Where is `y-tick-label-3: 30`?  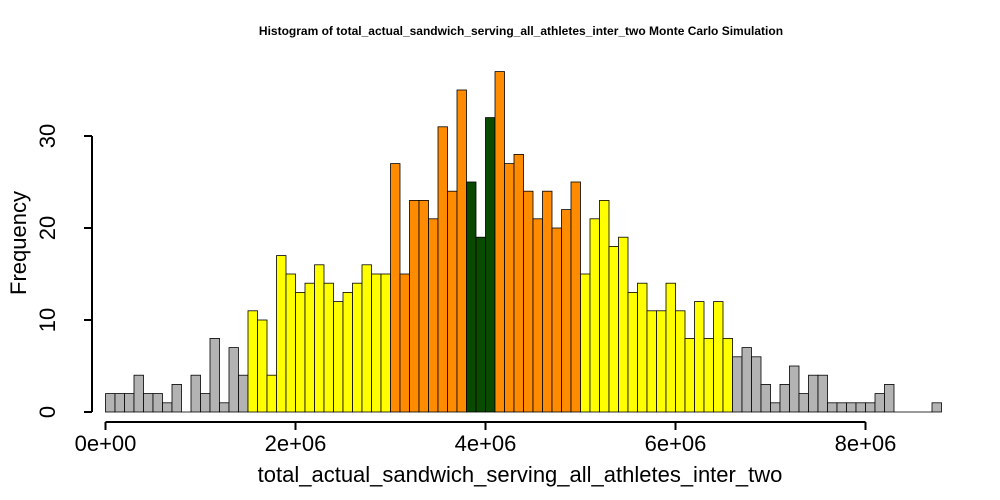
y-tick-label-3: 30 is located at coordinates (47, 136).